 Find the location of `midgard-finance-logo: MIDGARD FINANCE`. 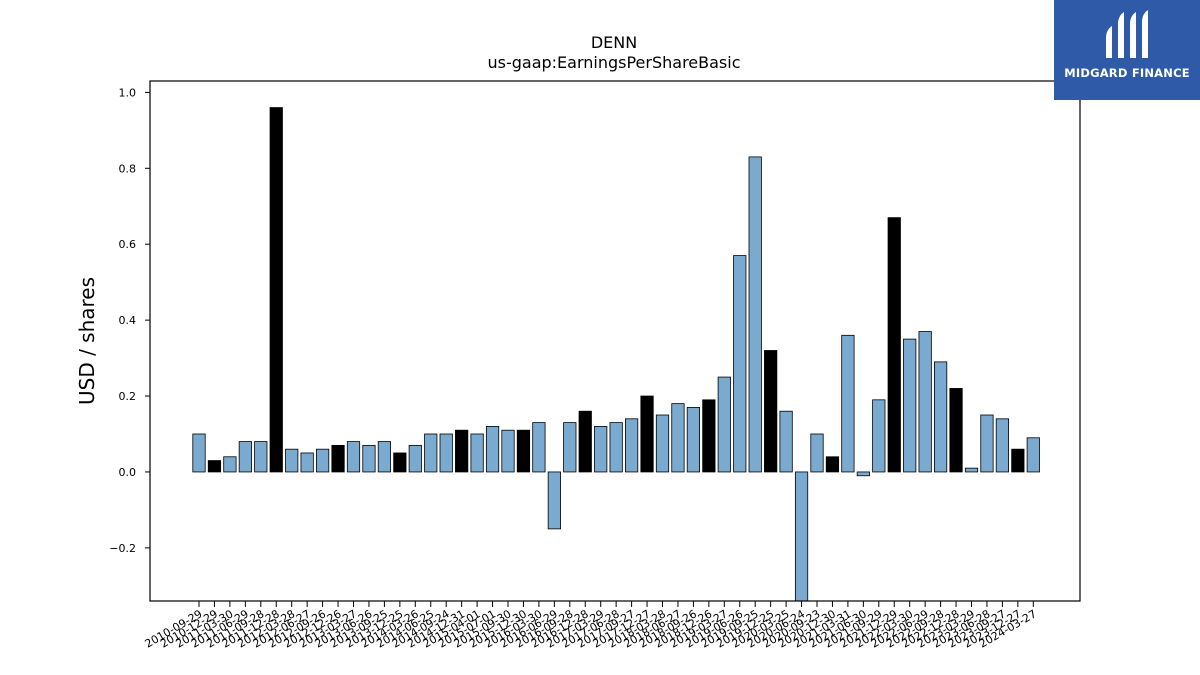

midgard-finance-logo: MIDGARD FINANCE is located at coordinates (1127, 50).